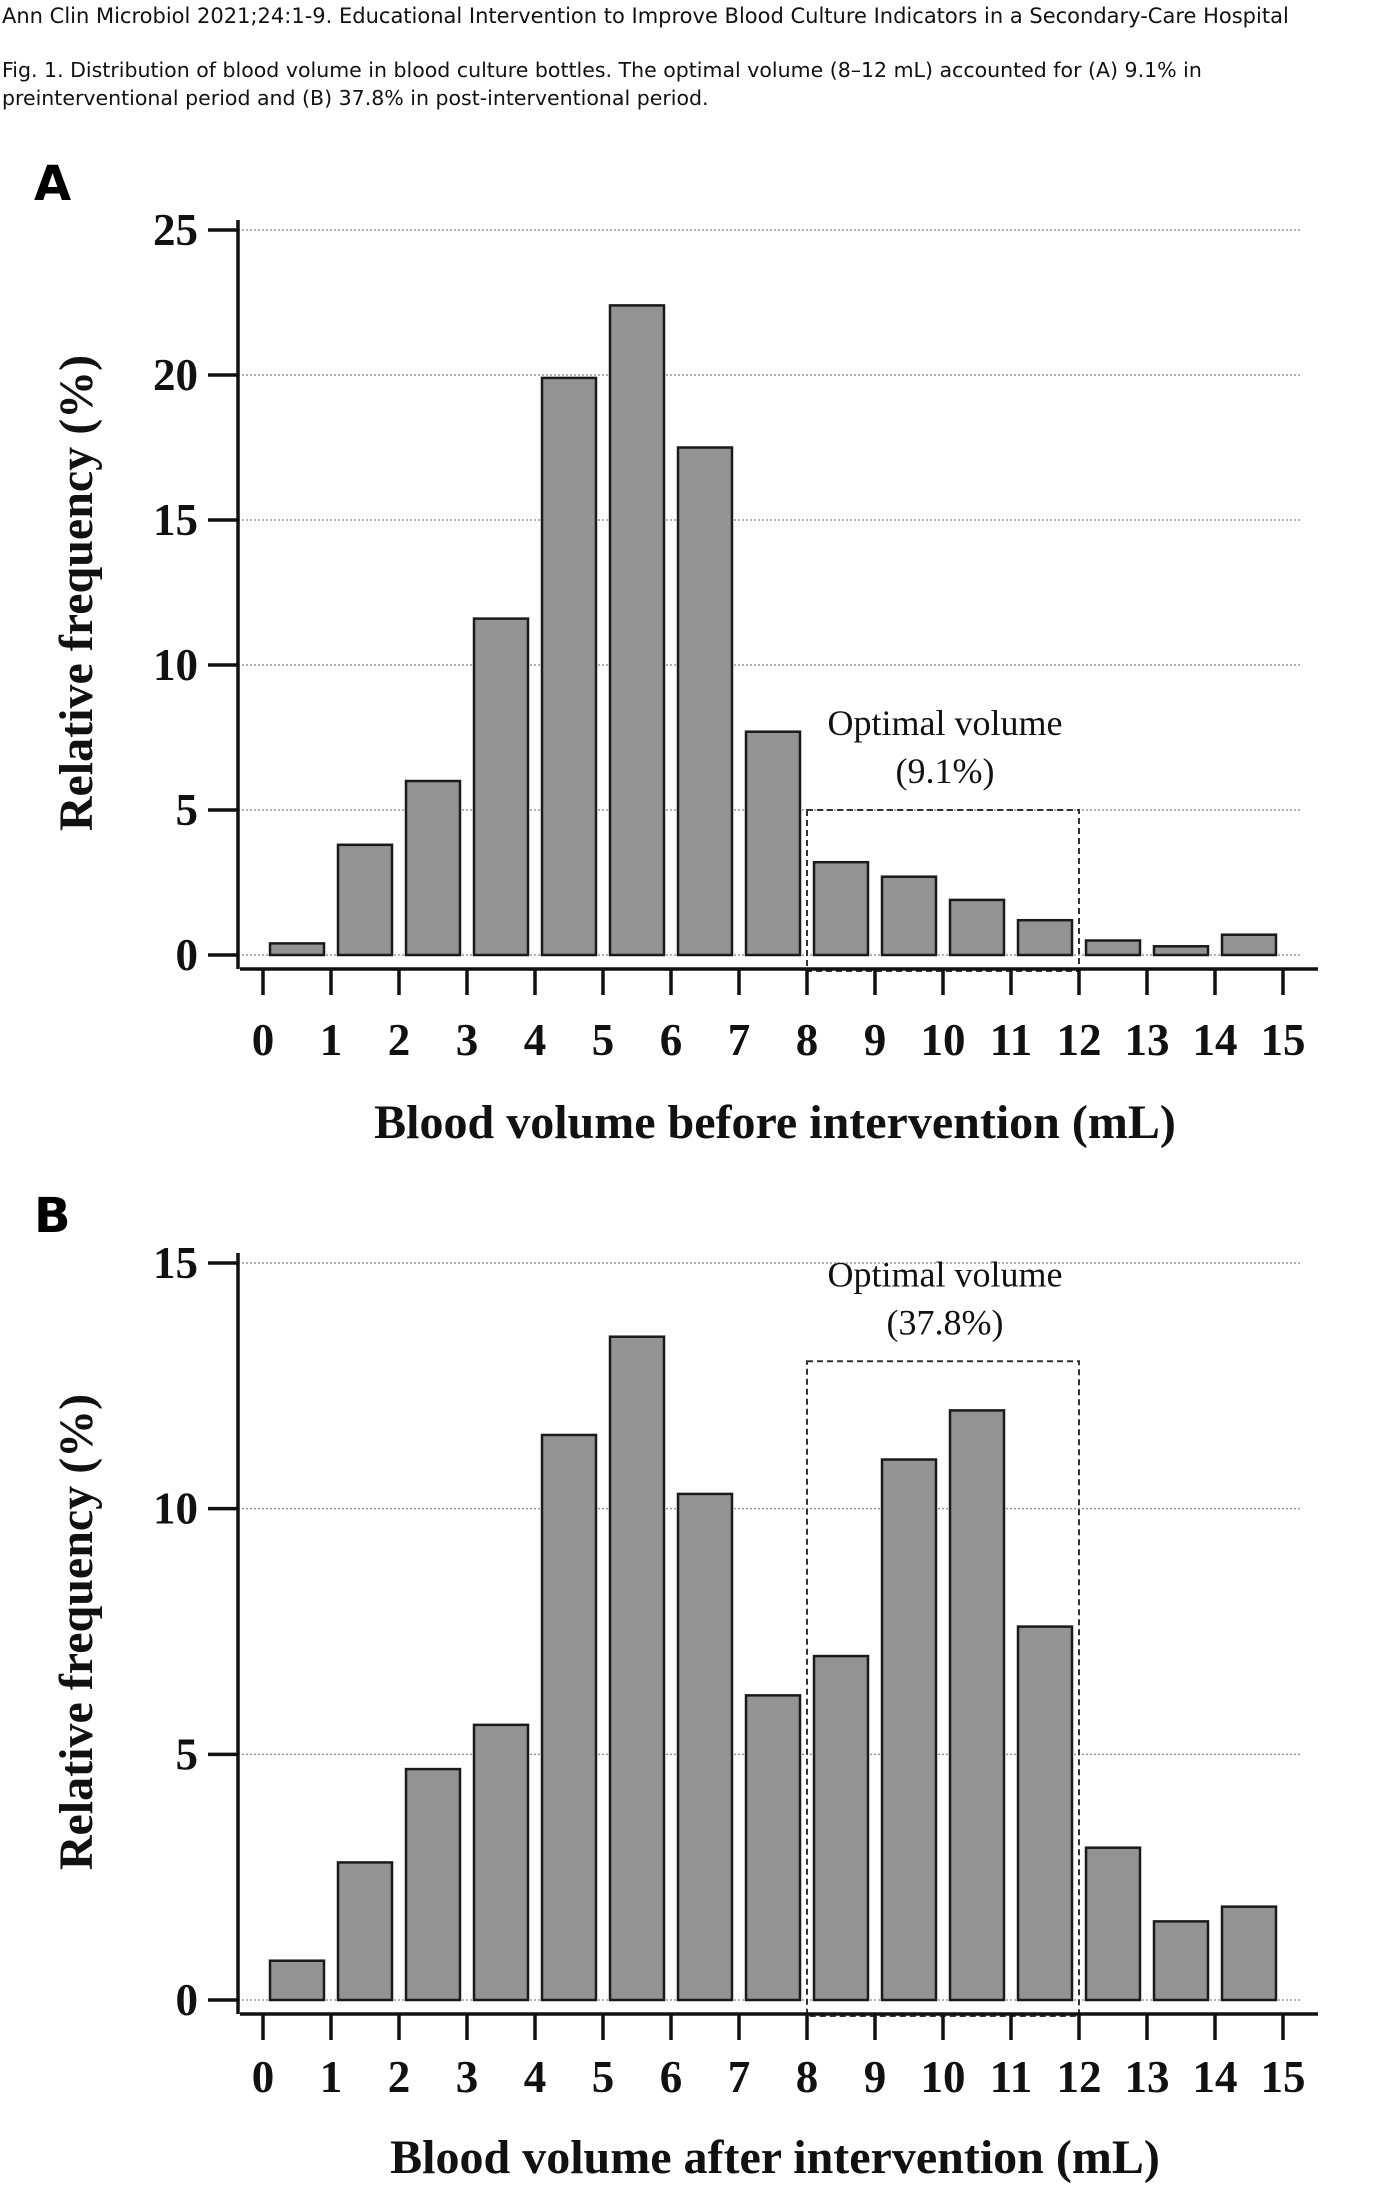 The image size is (1400, 2200). Describe the element at coordinates (175, 375) in the screenshot. I see `y-tick-label: 20` at that location.